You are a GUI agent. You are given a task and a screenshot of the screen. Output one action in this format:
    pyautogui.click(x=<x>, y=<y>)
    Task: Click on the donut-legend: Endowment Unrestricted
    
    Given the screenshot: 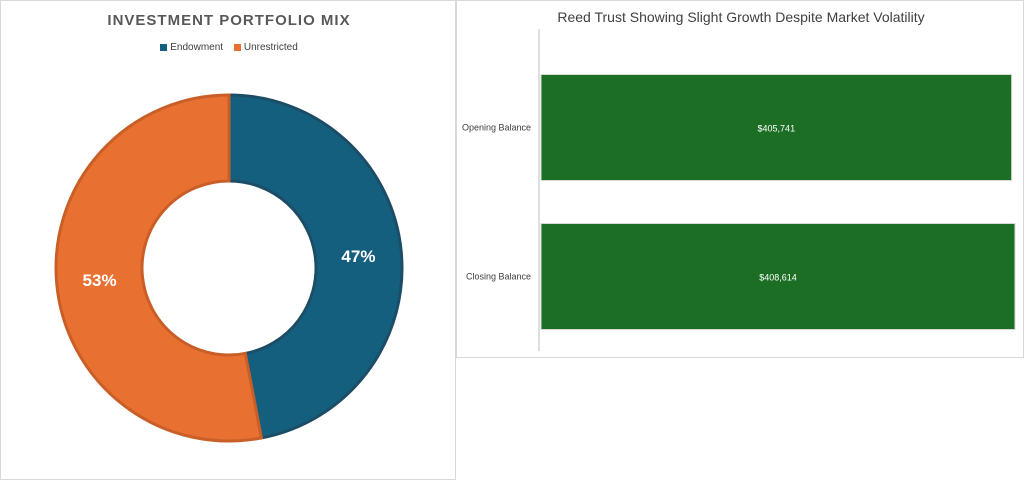 What is the action you would take?
    pyautogui.click(x=229, y=48)
    